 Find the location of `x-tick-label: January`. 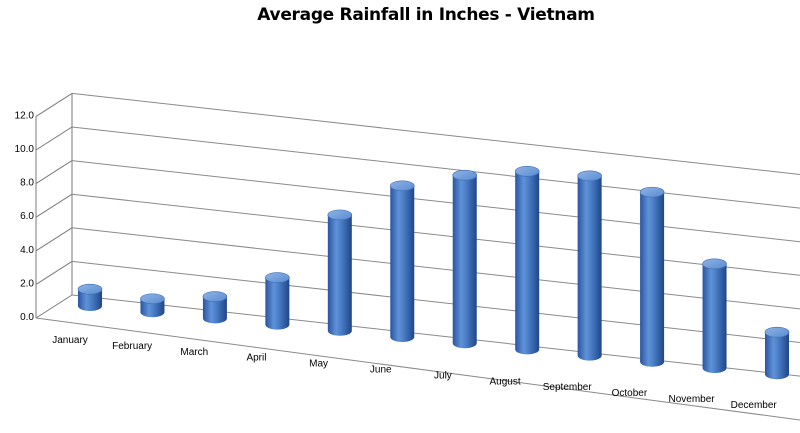

x-tick-label: January is located at coordinates (70, 340).